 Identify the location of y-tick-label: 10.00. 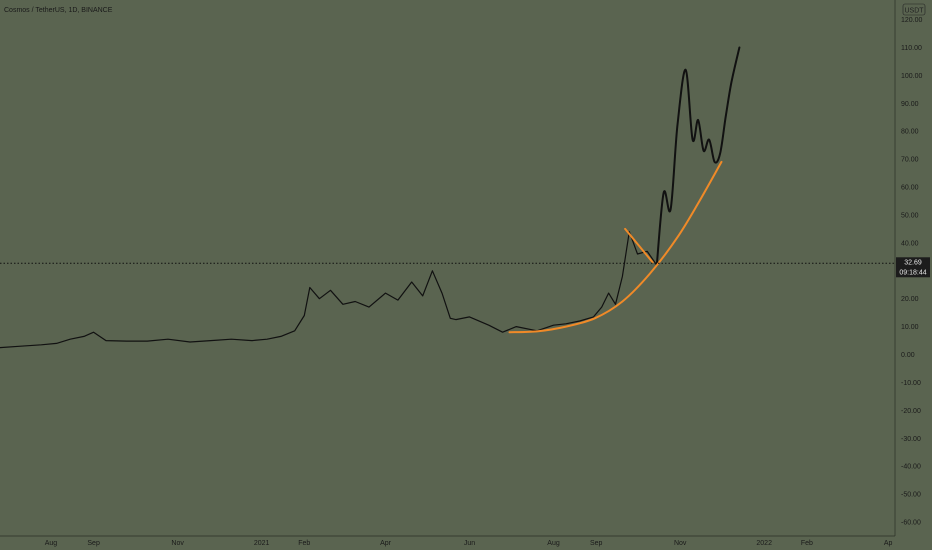
(910, 327).